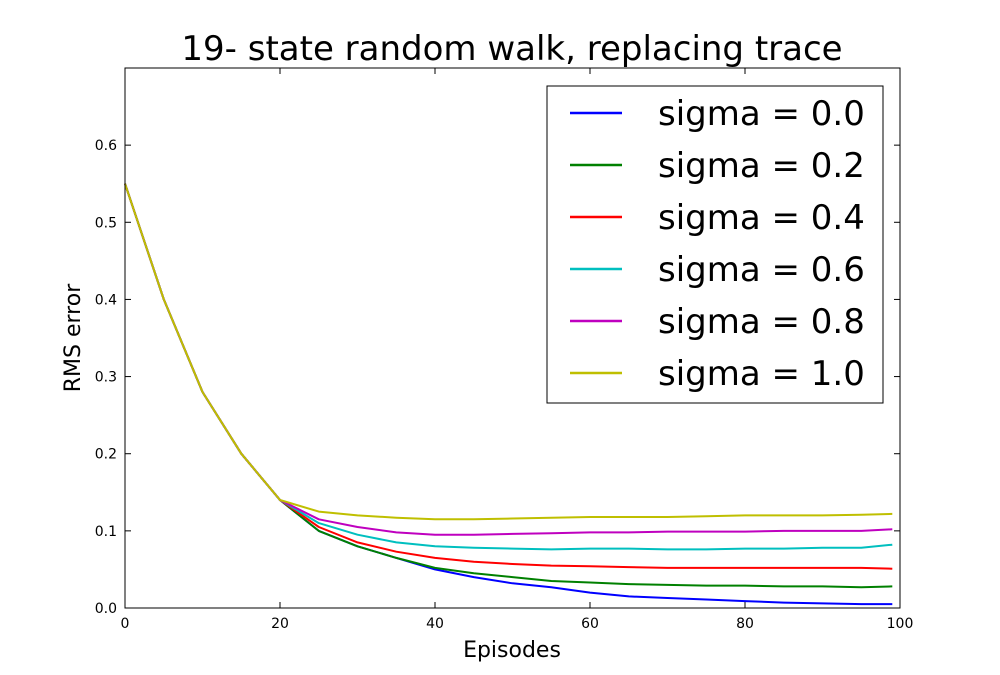  Describe the element at coordinates (761, 218) in the screenshot. I see `legend-label-2: sigma = 0.4` at that location.